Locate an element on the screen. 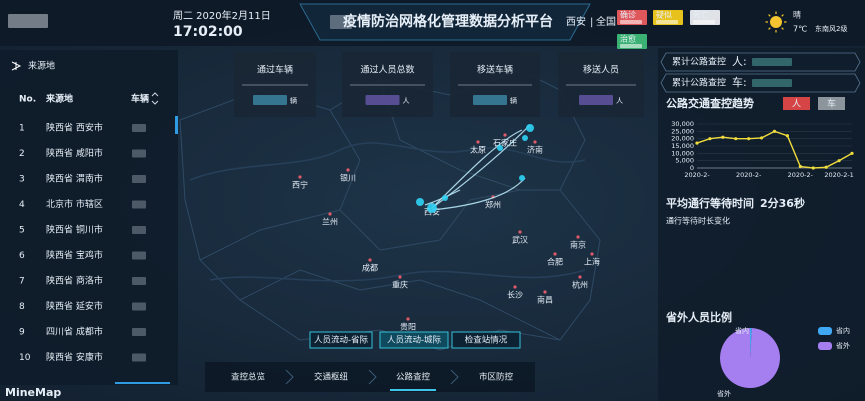 The image size is (865, 401). stat-card-title: 移送车辆 is located at coordinates (495, 70).